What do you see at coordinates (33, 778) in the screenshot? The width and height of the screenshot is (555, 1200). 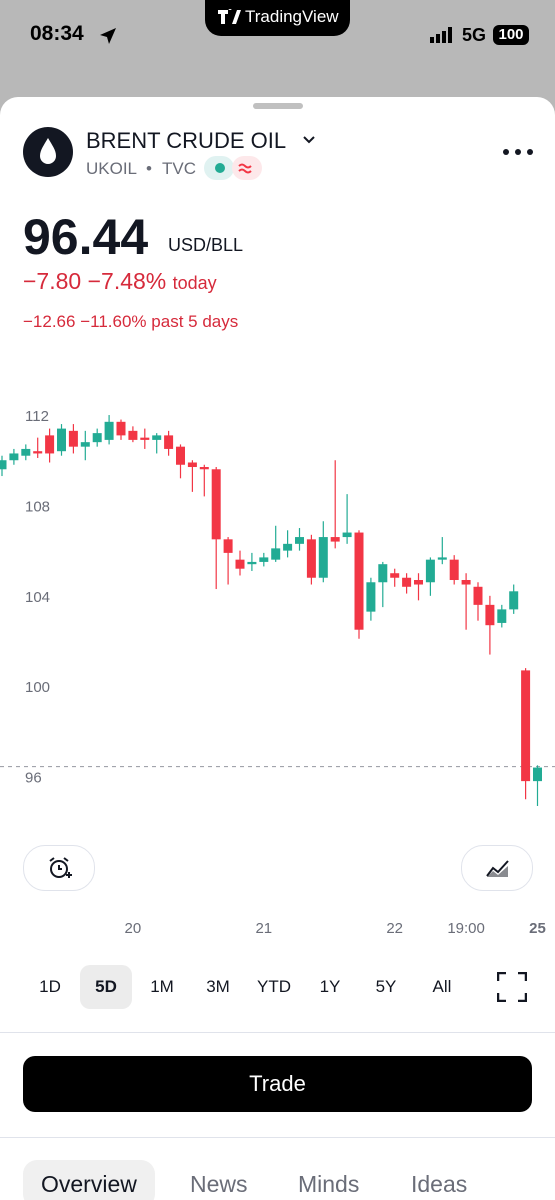 I see `y-tick-label: 96` at bounding box center [33, 778].